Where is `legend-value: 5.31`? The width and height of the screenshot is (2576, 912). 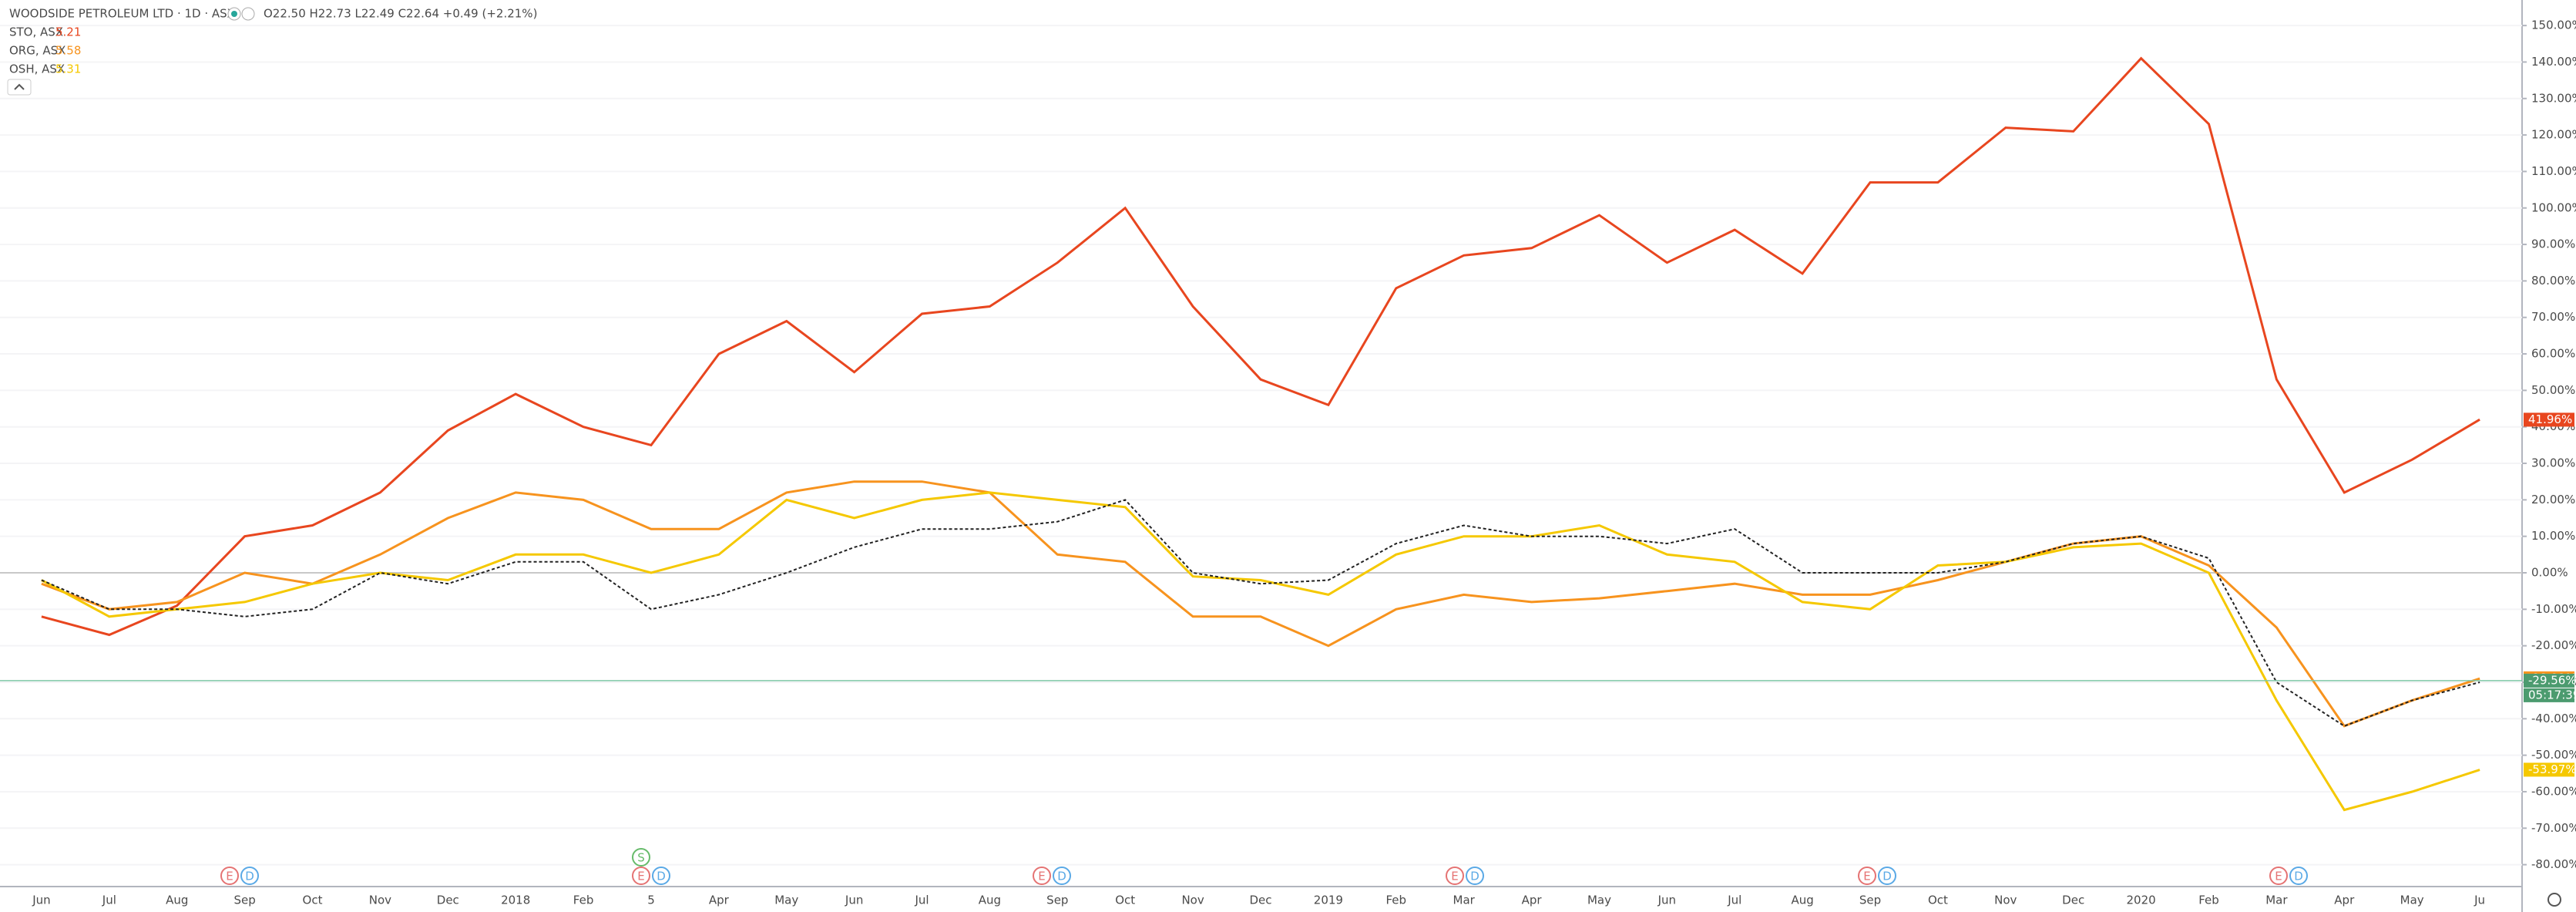
legend-value: 5.31 is located at coordinates (68, 69).